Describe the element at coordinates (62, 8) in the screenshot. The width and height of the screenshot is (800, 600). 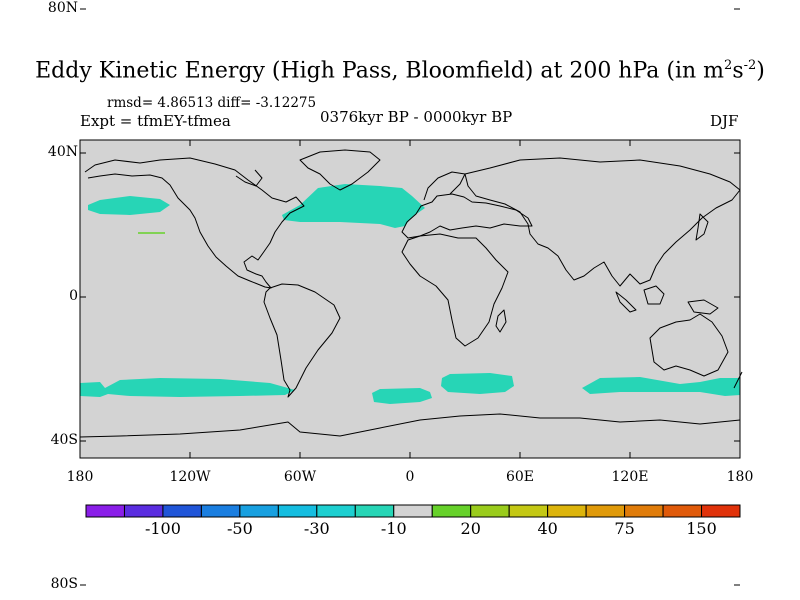
I see `latitude-label: 80N` at that location.